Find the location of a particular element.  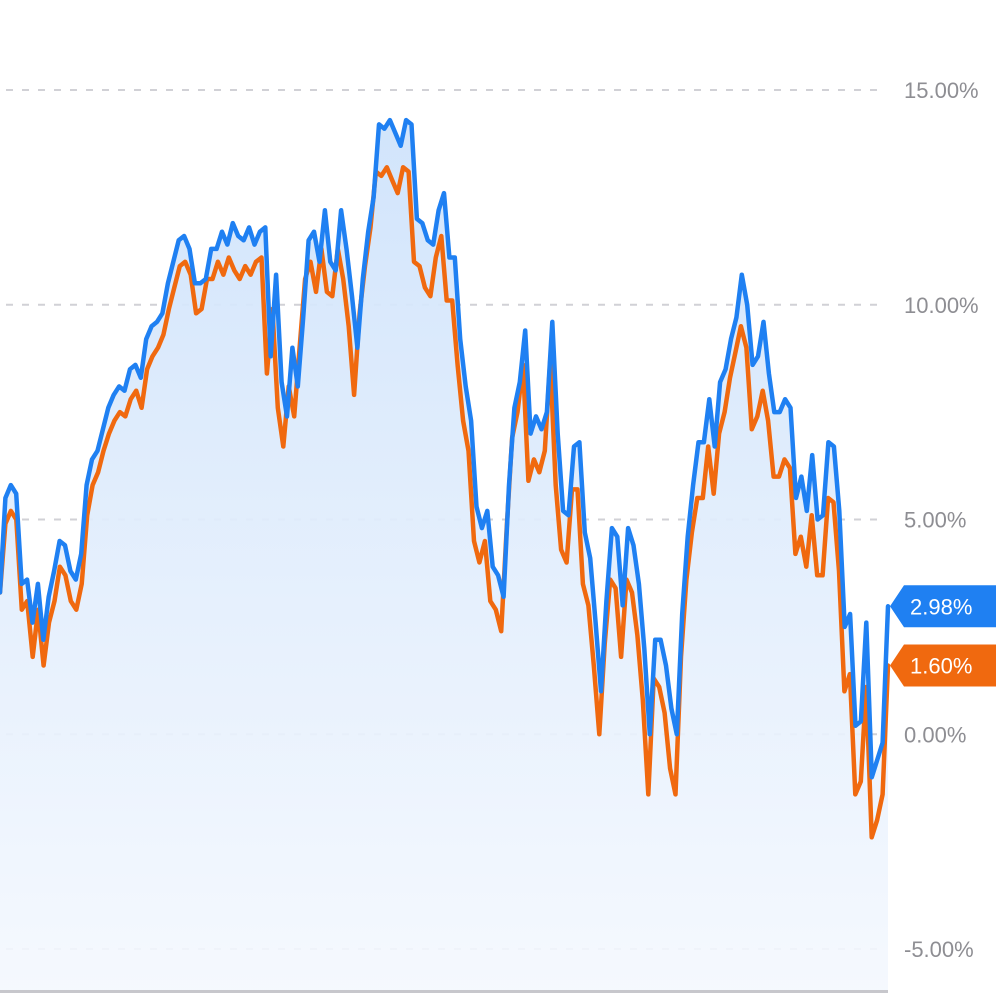

y-tick-label: 5.00% is located at coordinates (935, 520).